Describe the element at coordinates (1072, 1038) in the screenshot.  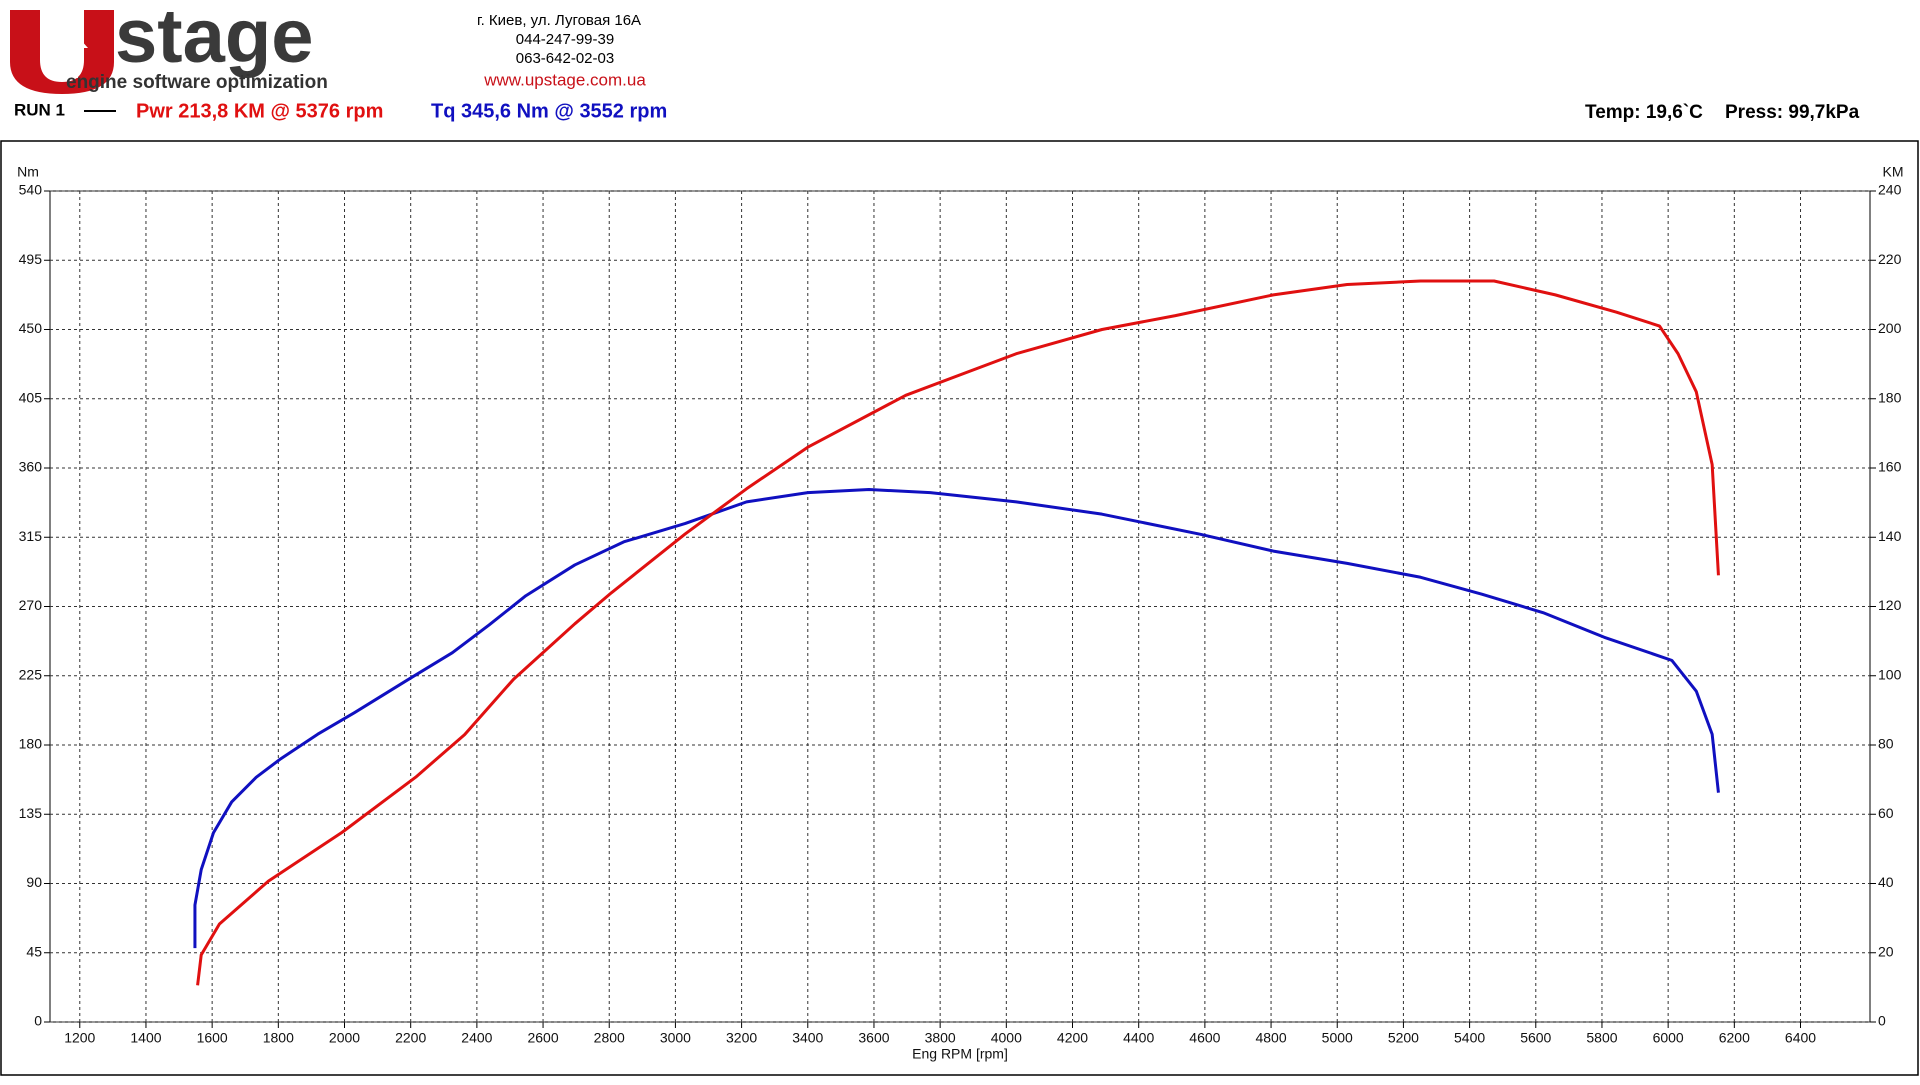
I see `x-tick-label: 4200` at that location.